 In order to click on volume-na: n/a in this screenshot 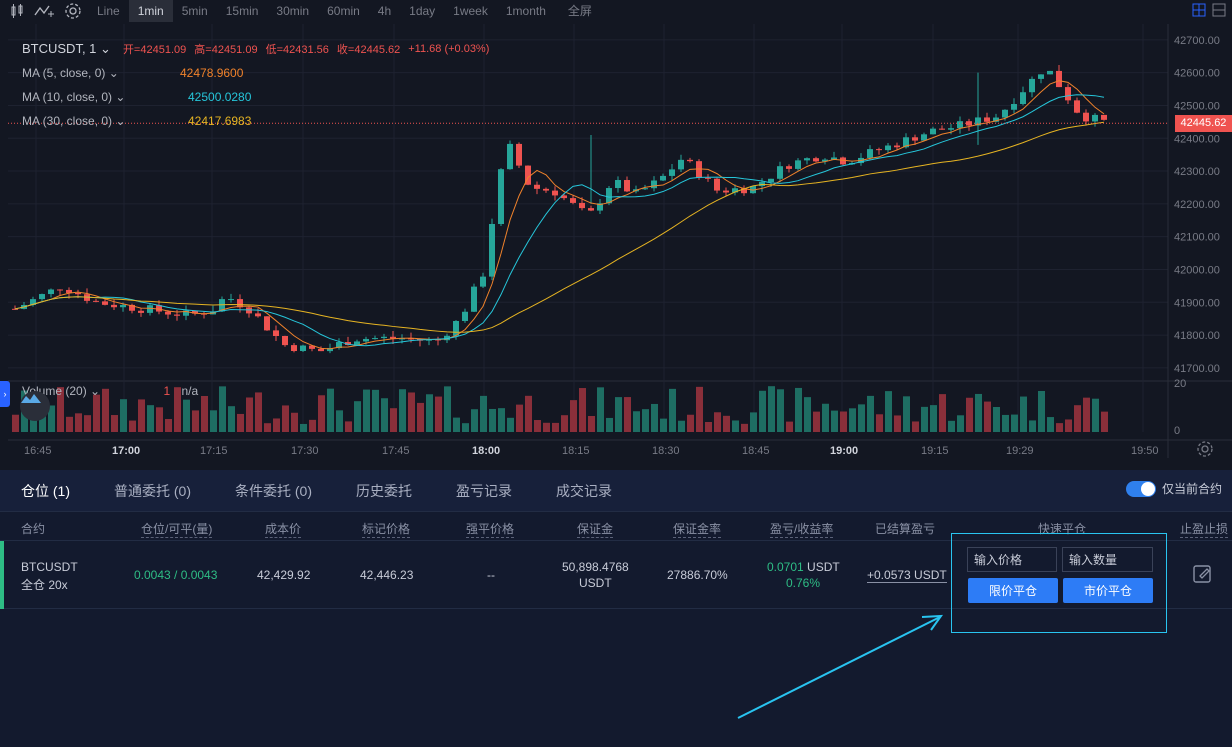, I will do `click(190, 391)`.